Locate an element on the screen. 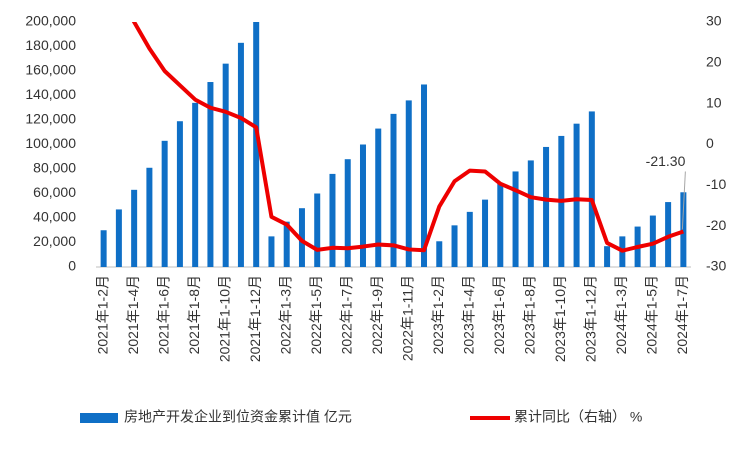  y2-tick-label: 0 is located at coordinates (710, 143).